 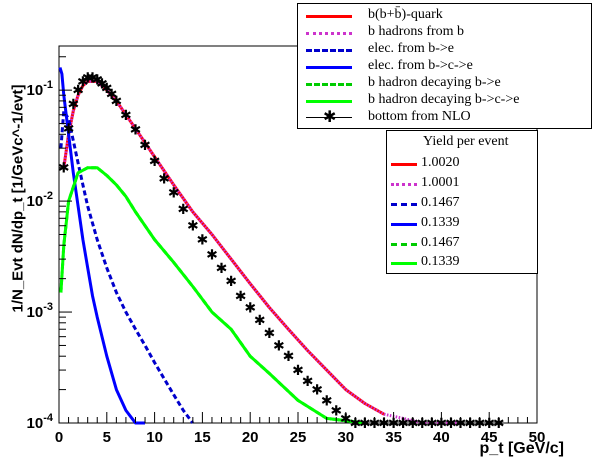 What do you see at coordinates (420, 65) in the screenshot?
I see `legend-label: elec. from b->c->e` at bounding box center [420, 65].